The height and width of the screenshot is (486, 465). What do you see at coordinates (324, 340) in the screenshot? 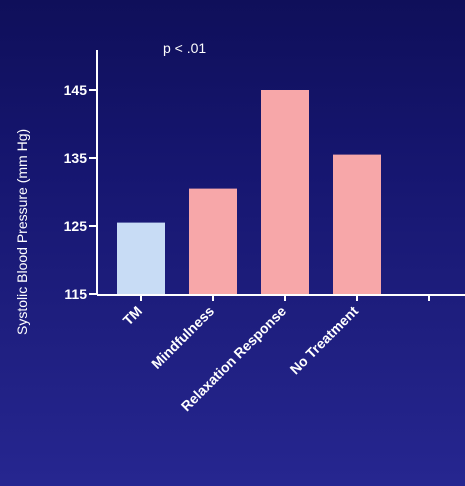
I see `x-tick-label: No Treatment` at bounding box center [324, 340].